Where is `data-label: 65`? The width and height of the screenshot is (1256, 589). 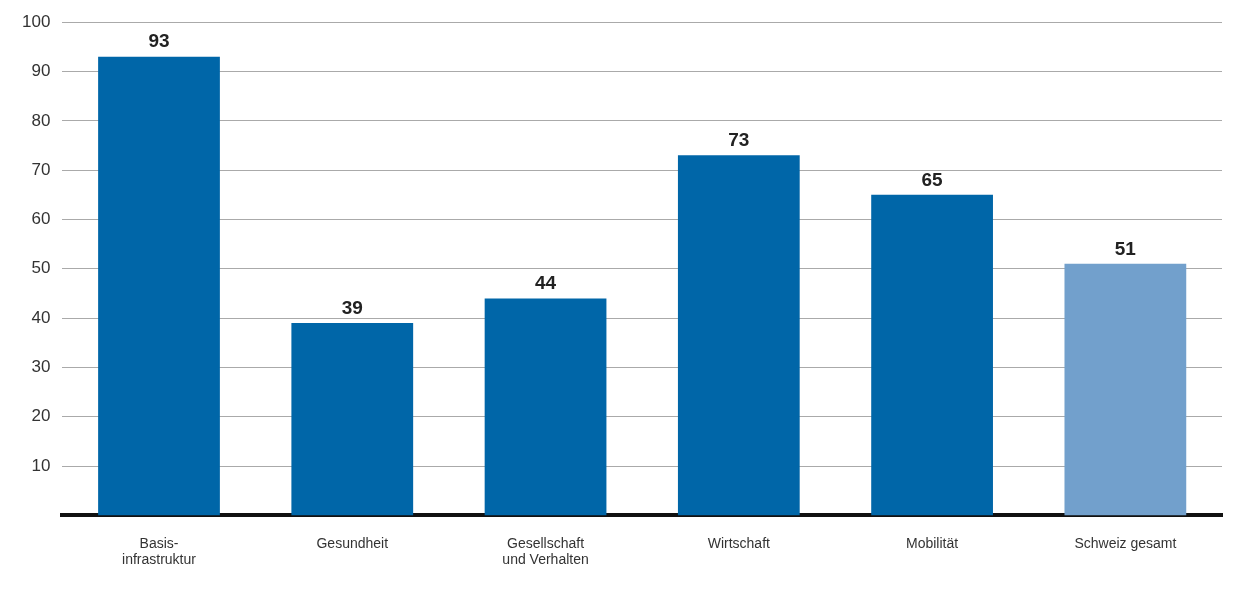
data-label: 65 is located at coordinates (932, 179).